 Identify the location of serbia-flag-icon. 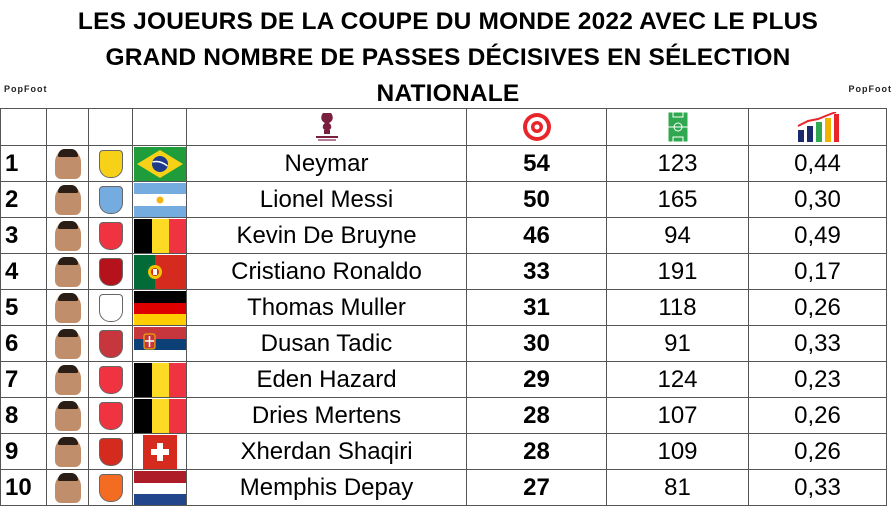
(159, 343).